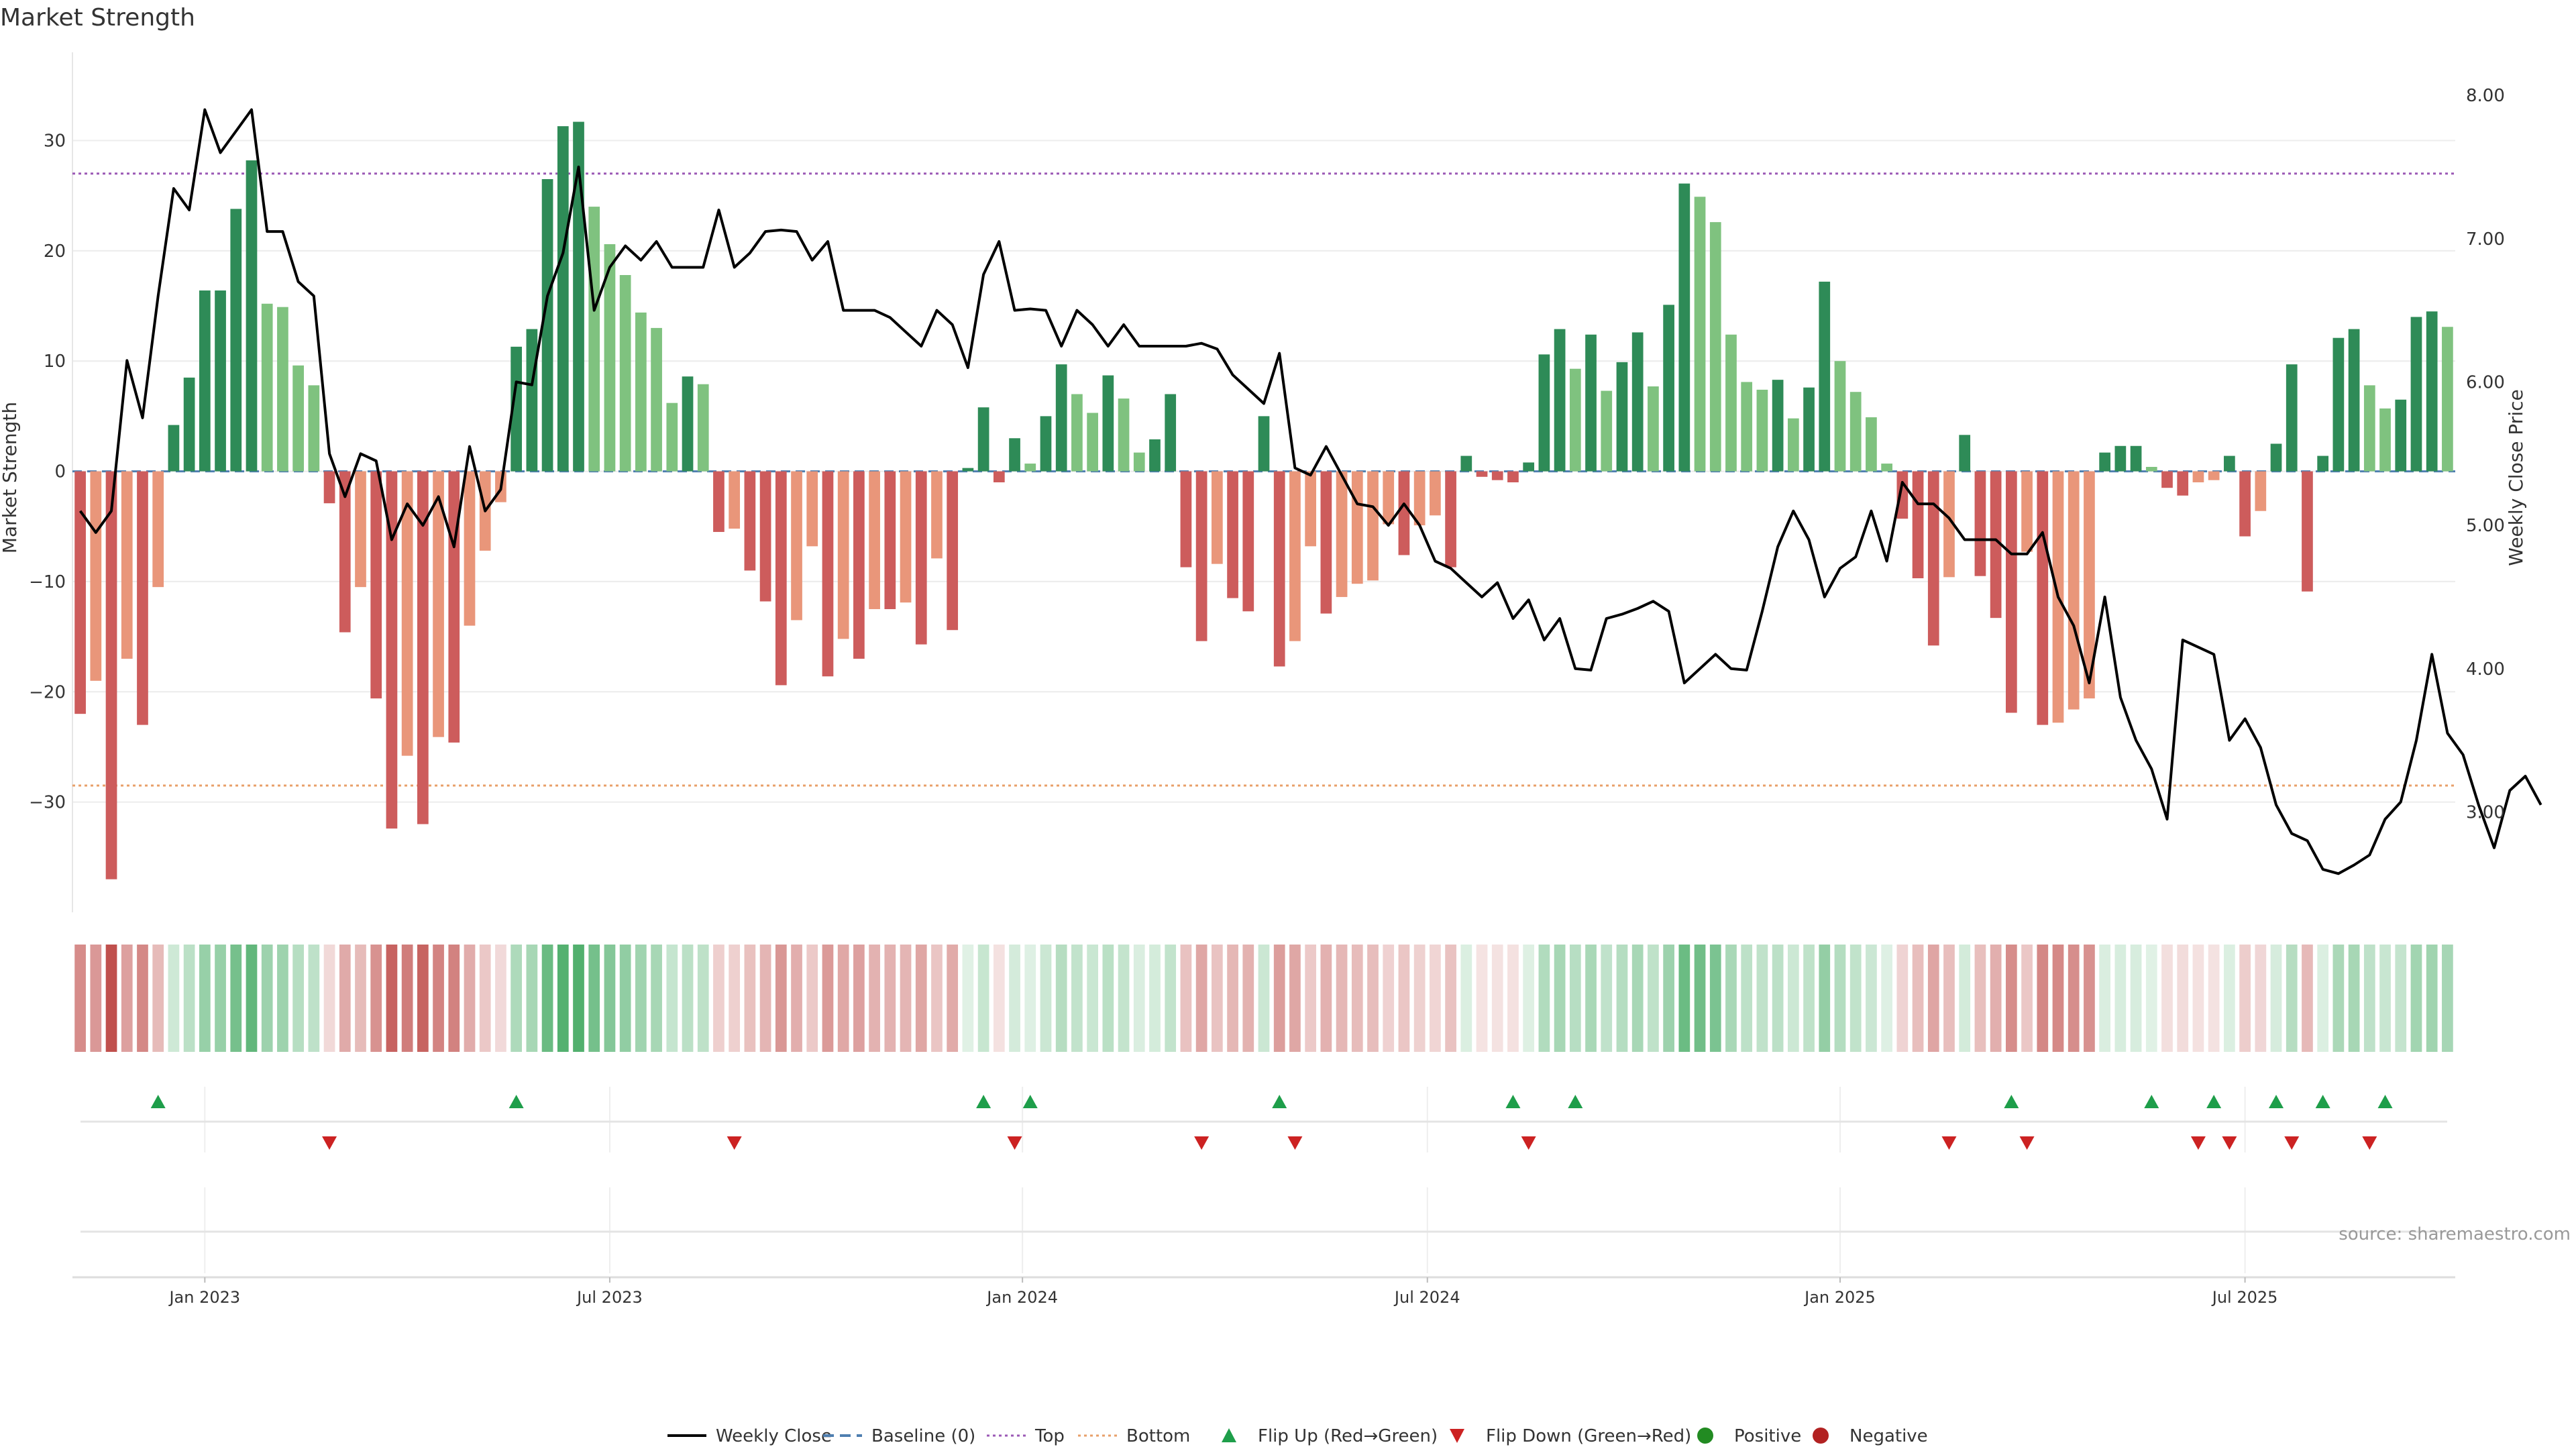  What do you see at coordinates (60, 472) in the screenshot?
I see `y-tick-label: 0` at bounding box center [60, 472].